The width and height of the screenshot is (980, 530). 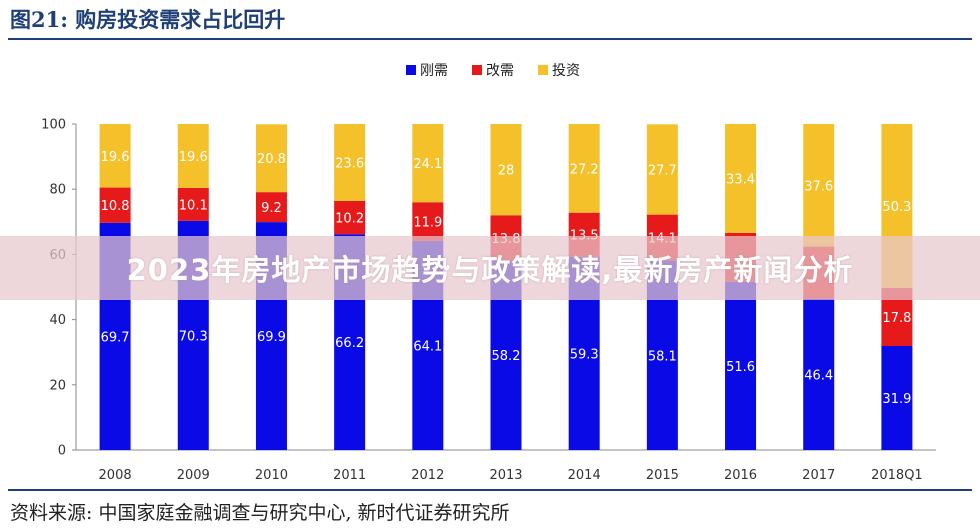 I want to click on x-tick-label: 2014, so click(x=584, y=475).